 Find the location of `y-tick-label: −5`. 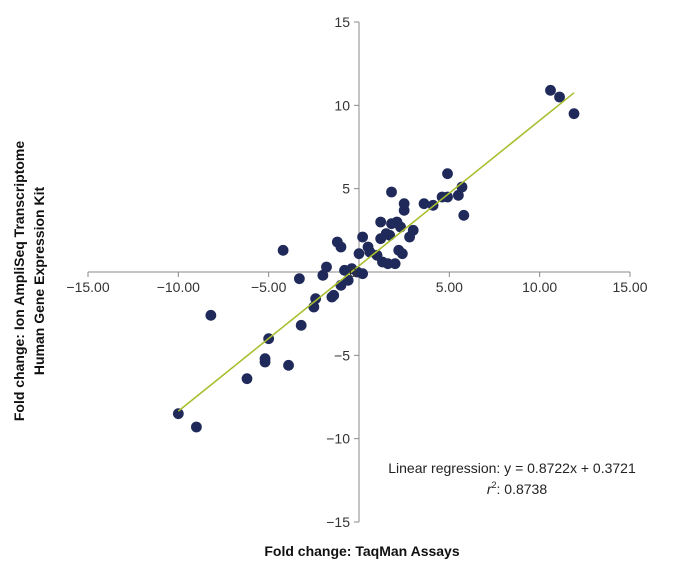

y-tick-label: −5 is located at coordinates (342, 355).